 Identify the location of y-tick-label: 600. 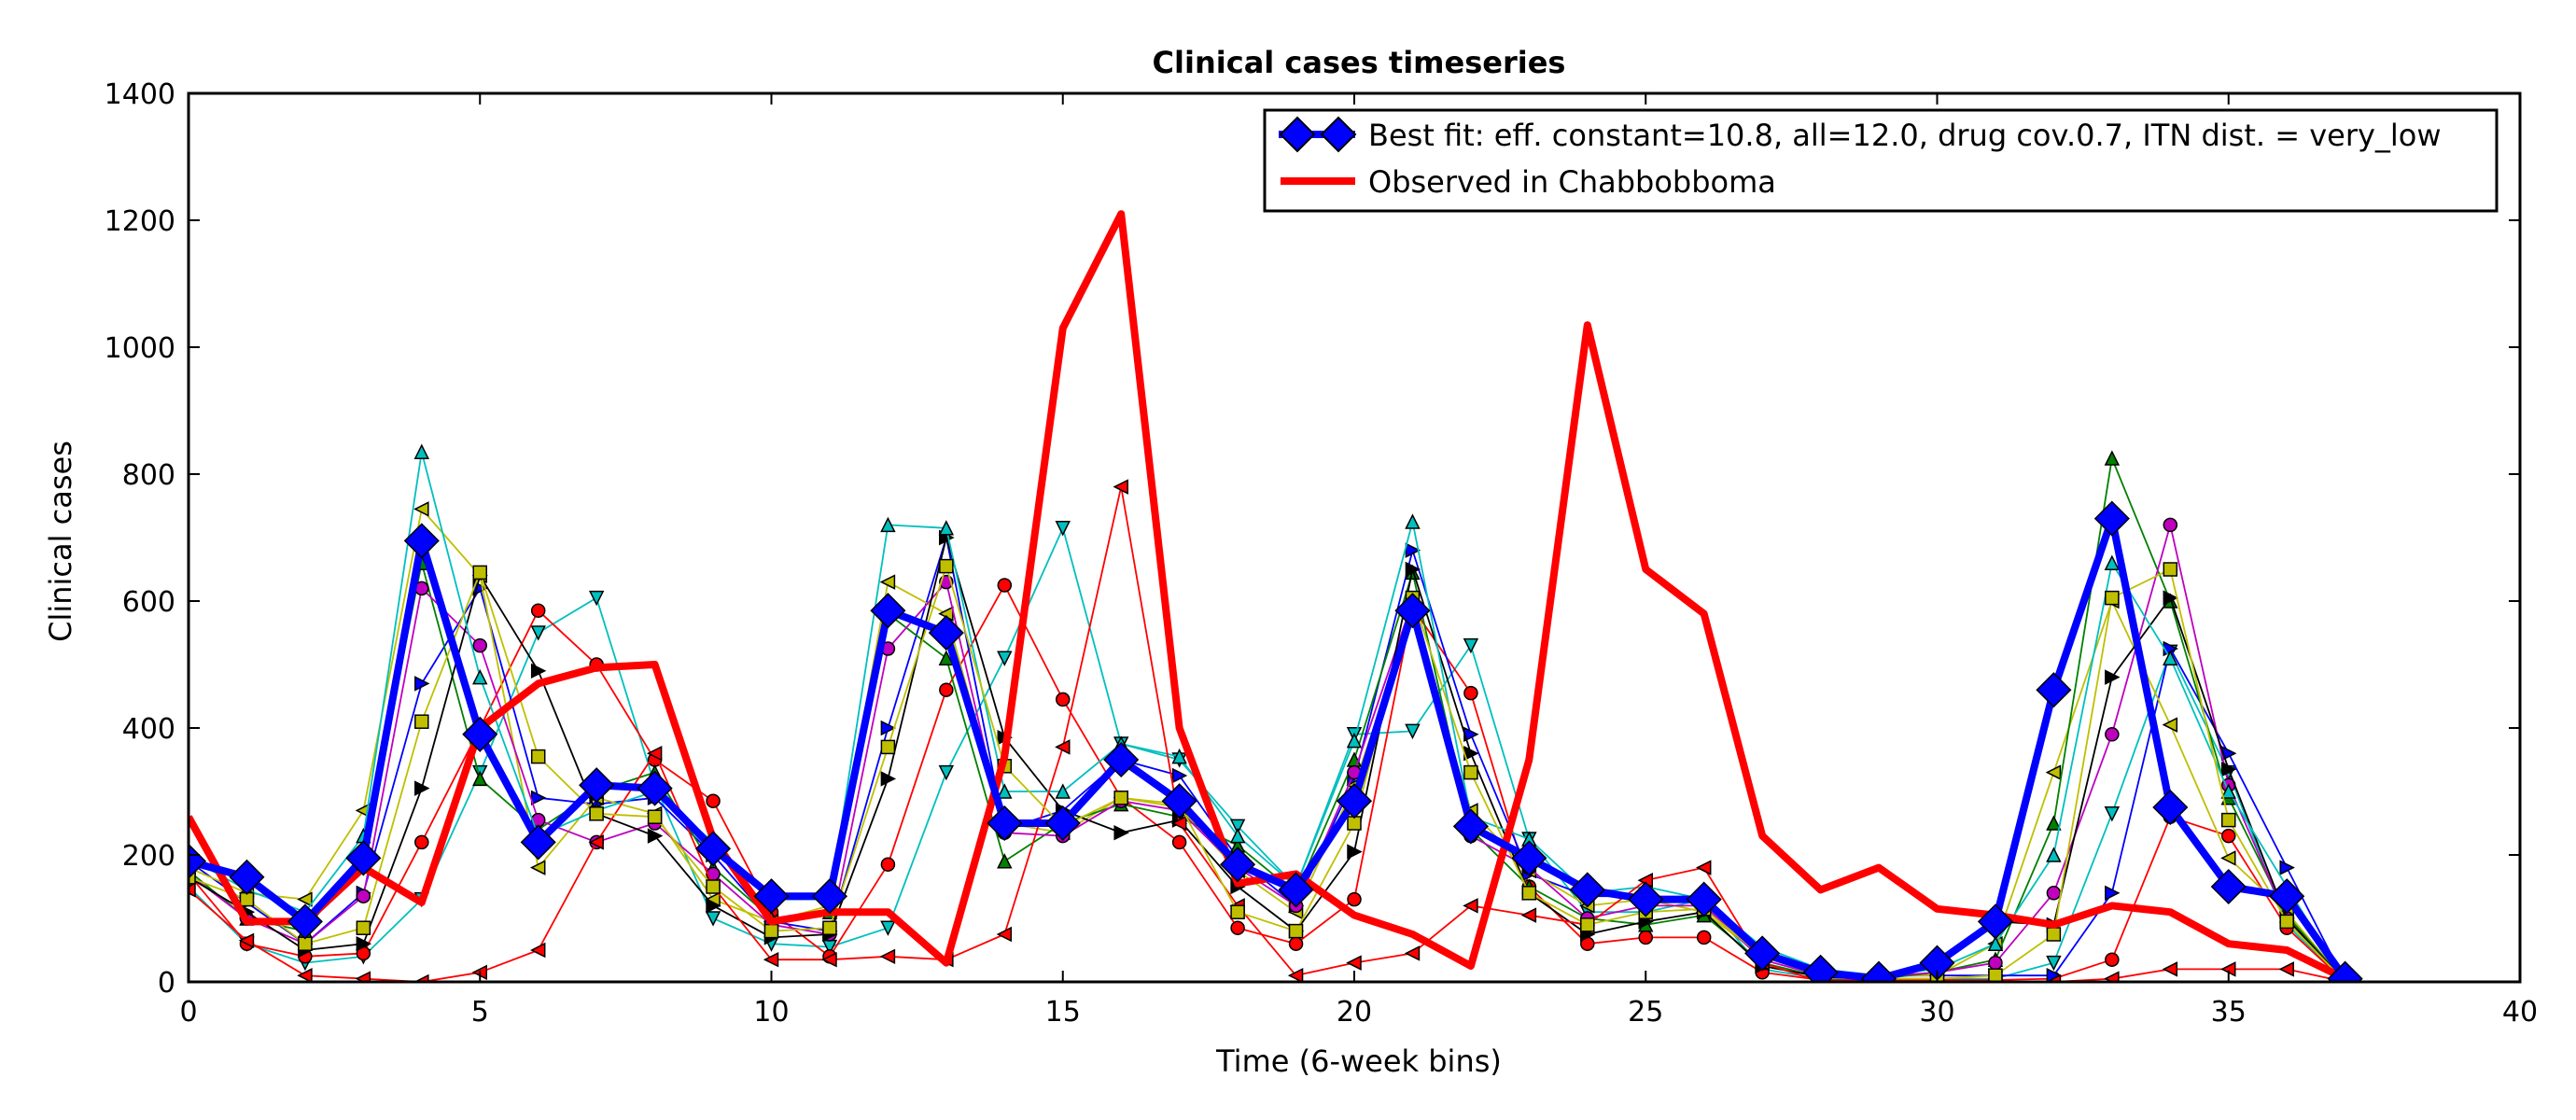
(148, 602).